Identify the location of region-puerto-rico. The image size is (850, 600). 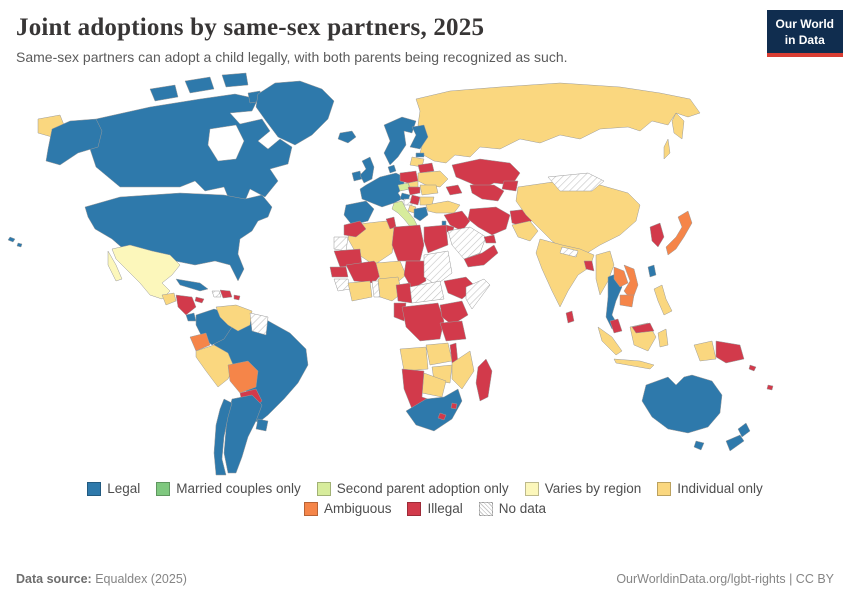
(237, 297).